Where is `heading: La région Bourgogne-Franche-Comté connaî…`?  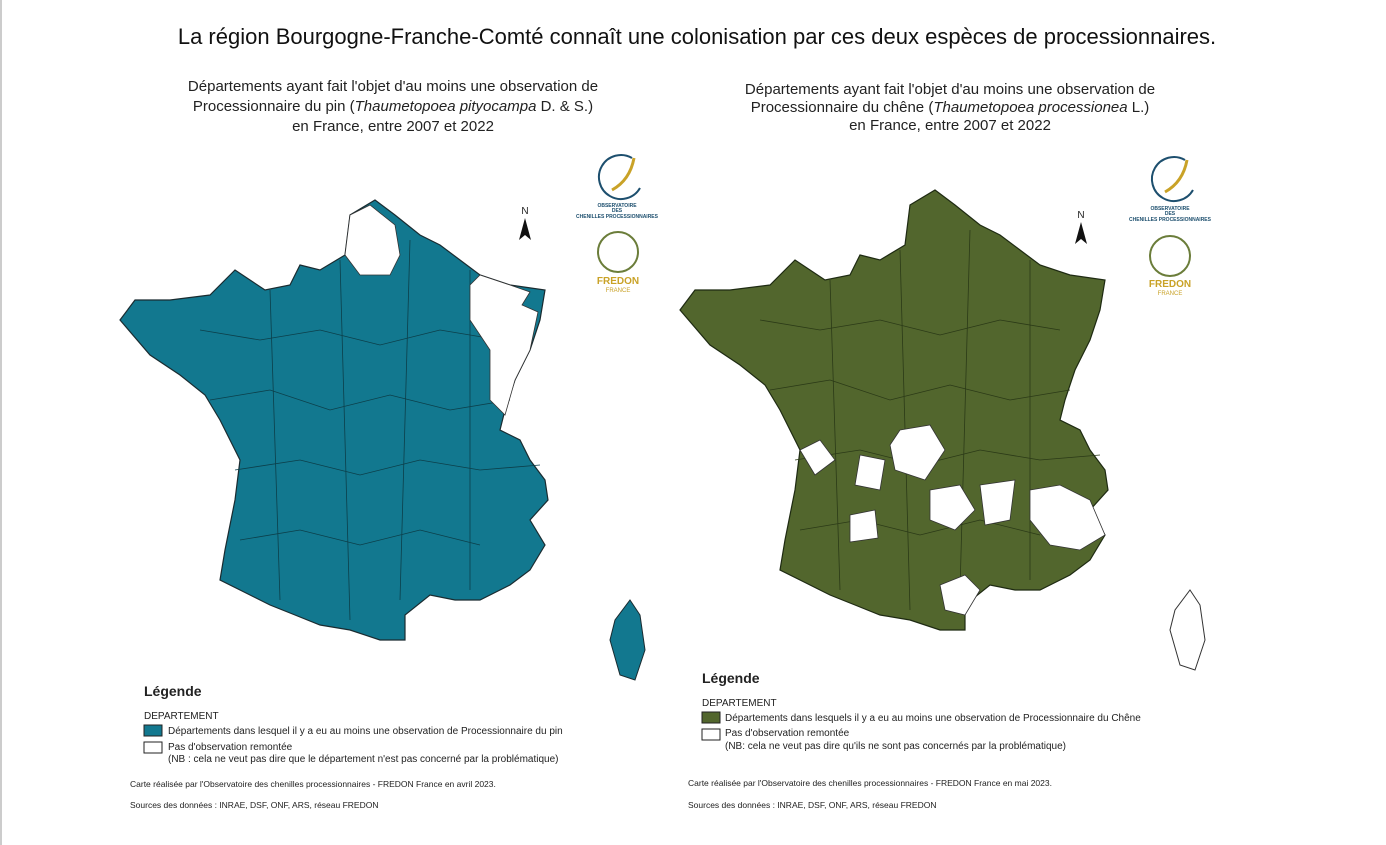
heading: La région Bourgogne-Franche-Comté connaî… is located at coordinates (697, 36).